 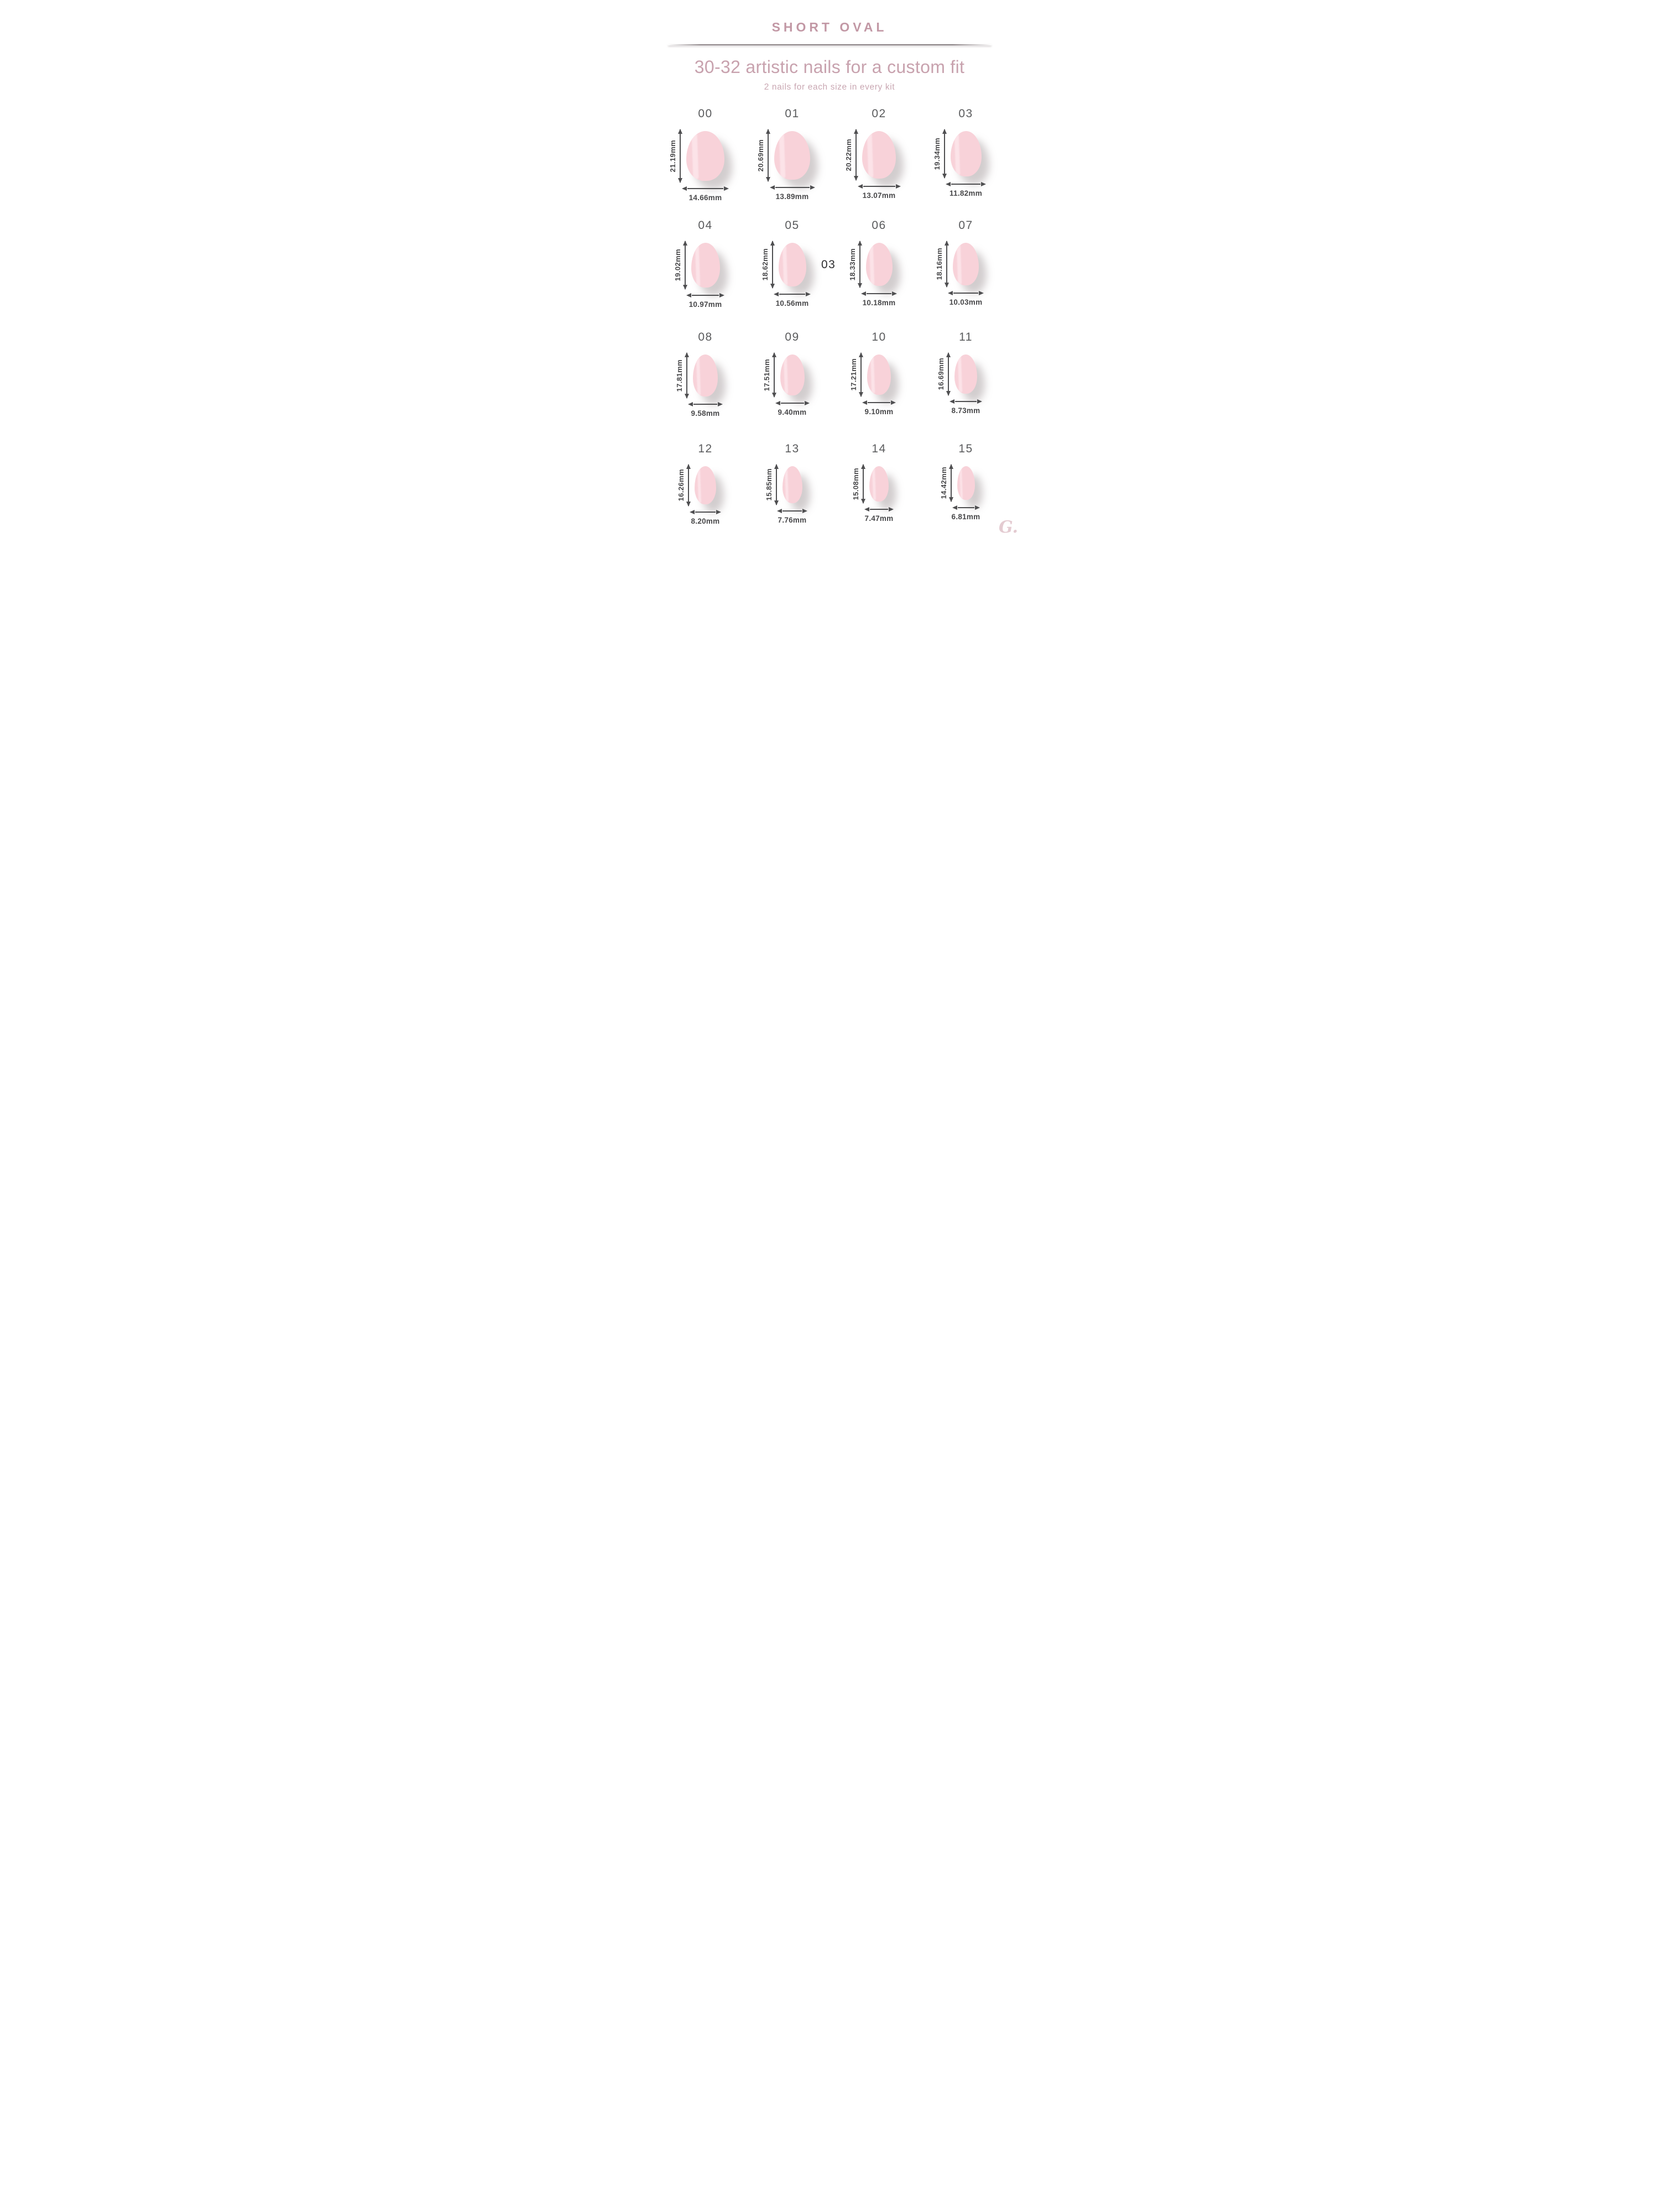 I want to click on nail-figure: 17.51mm 9.40mm, so click(x=785, y=385).